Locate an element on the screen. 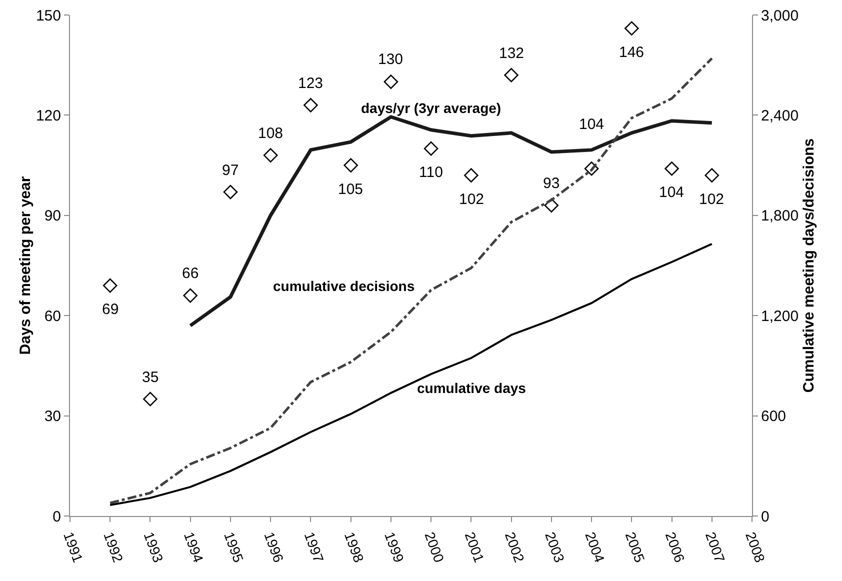  x-tick-label: 2005 is located at coordinates (635, 547).